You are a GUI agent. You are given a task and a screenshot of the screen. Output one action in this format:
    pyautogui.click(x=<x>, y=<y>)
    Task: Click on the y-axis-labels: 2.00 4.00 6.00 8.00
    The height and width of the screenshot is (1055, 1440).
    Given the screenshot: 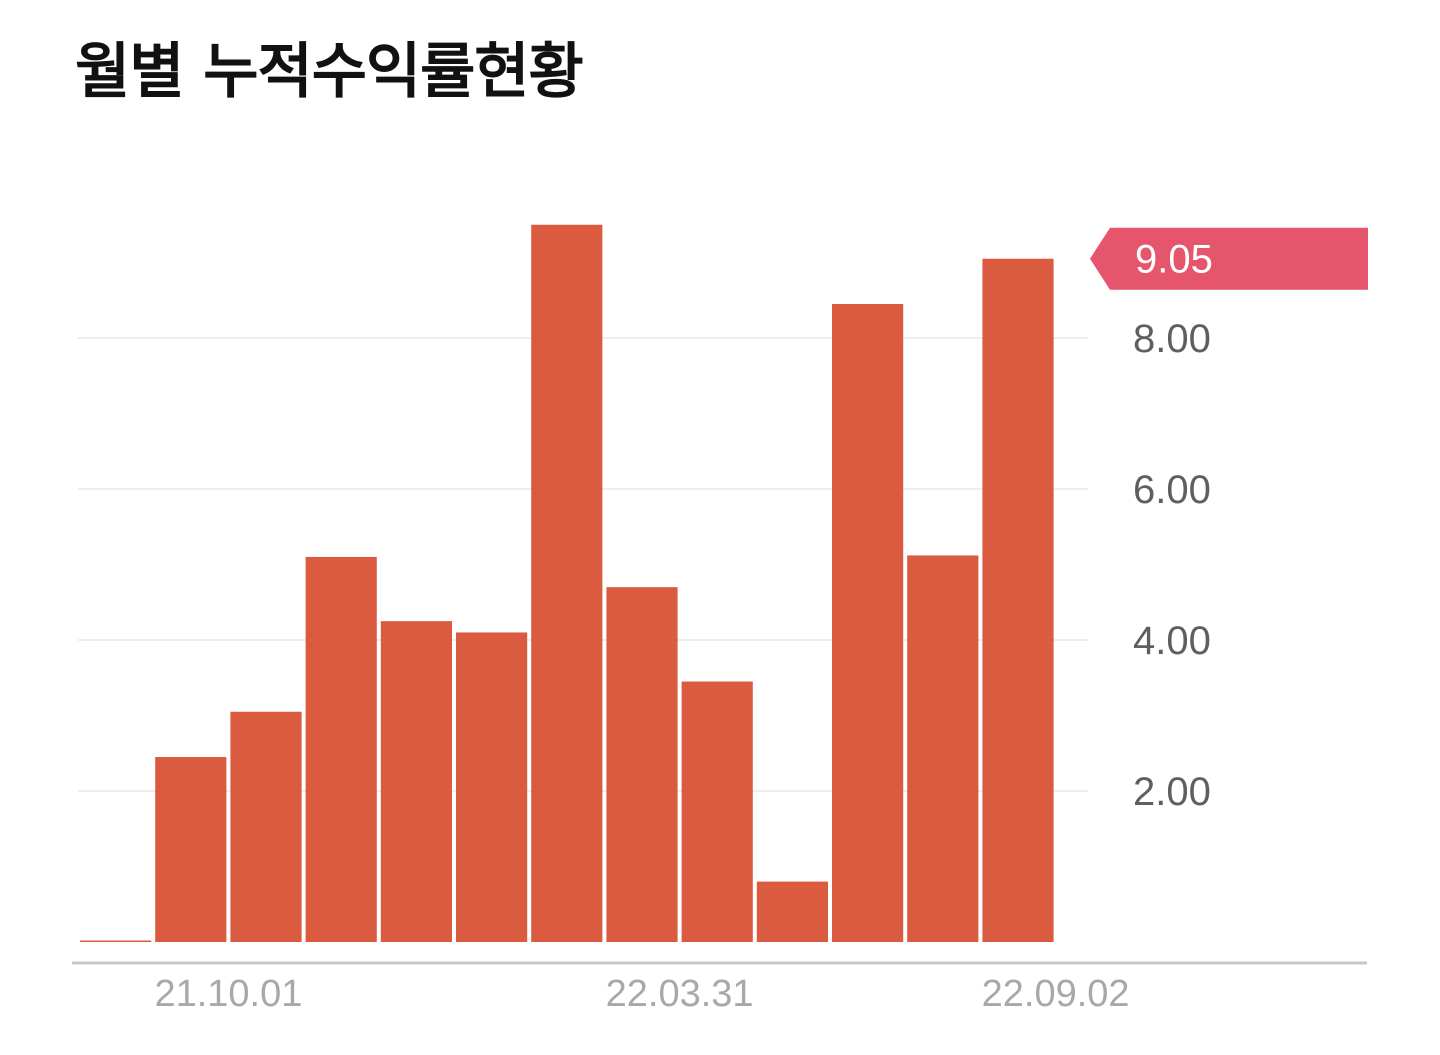 What is the action you would take?
    pyautogui.click(x=1172, y=565)
    